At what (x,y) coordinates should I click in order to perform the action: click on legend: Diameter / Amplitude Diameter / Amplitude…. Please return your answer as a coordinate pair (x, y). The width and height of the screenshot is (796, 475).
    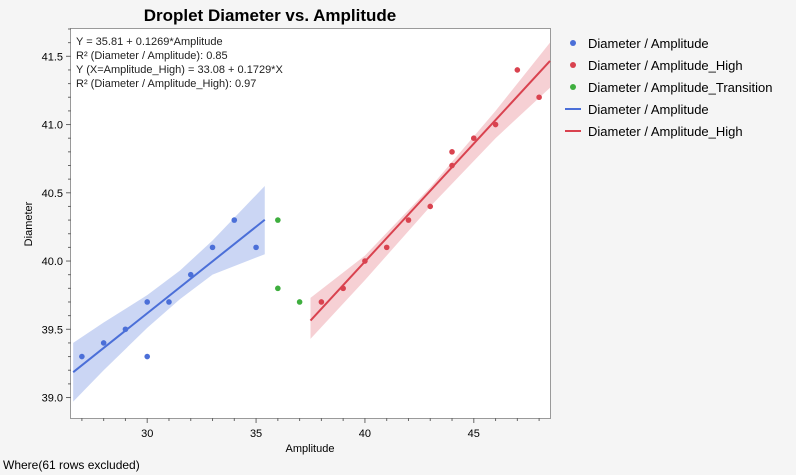
    Looking at the image, I should click on (667, 87).